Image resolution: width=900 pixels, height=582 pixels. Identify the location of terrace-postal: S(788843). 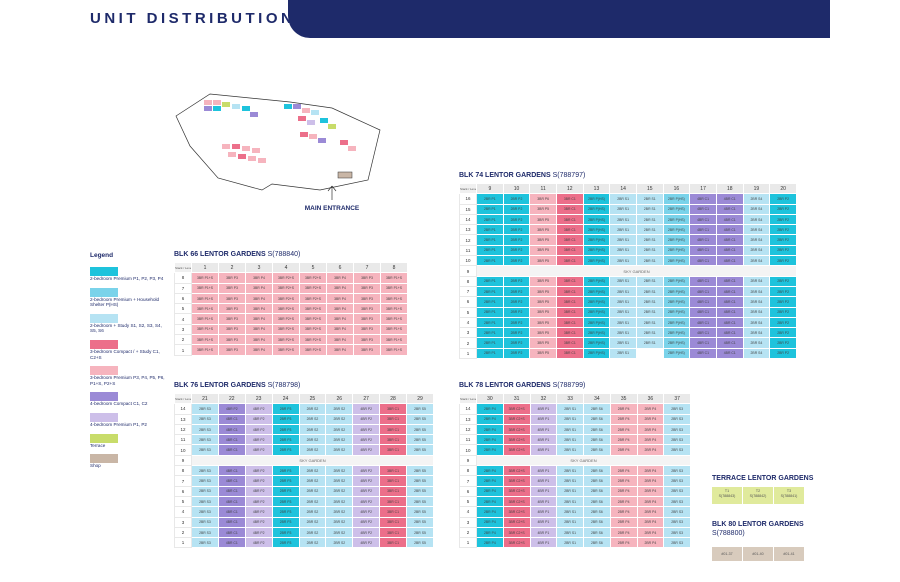
(727, 496).